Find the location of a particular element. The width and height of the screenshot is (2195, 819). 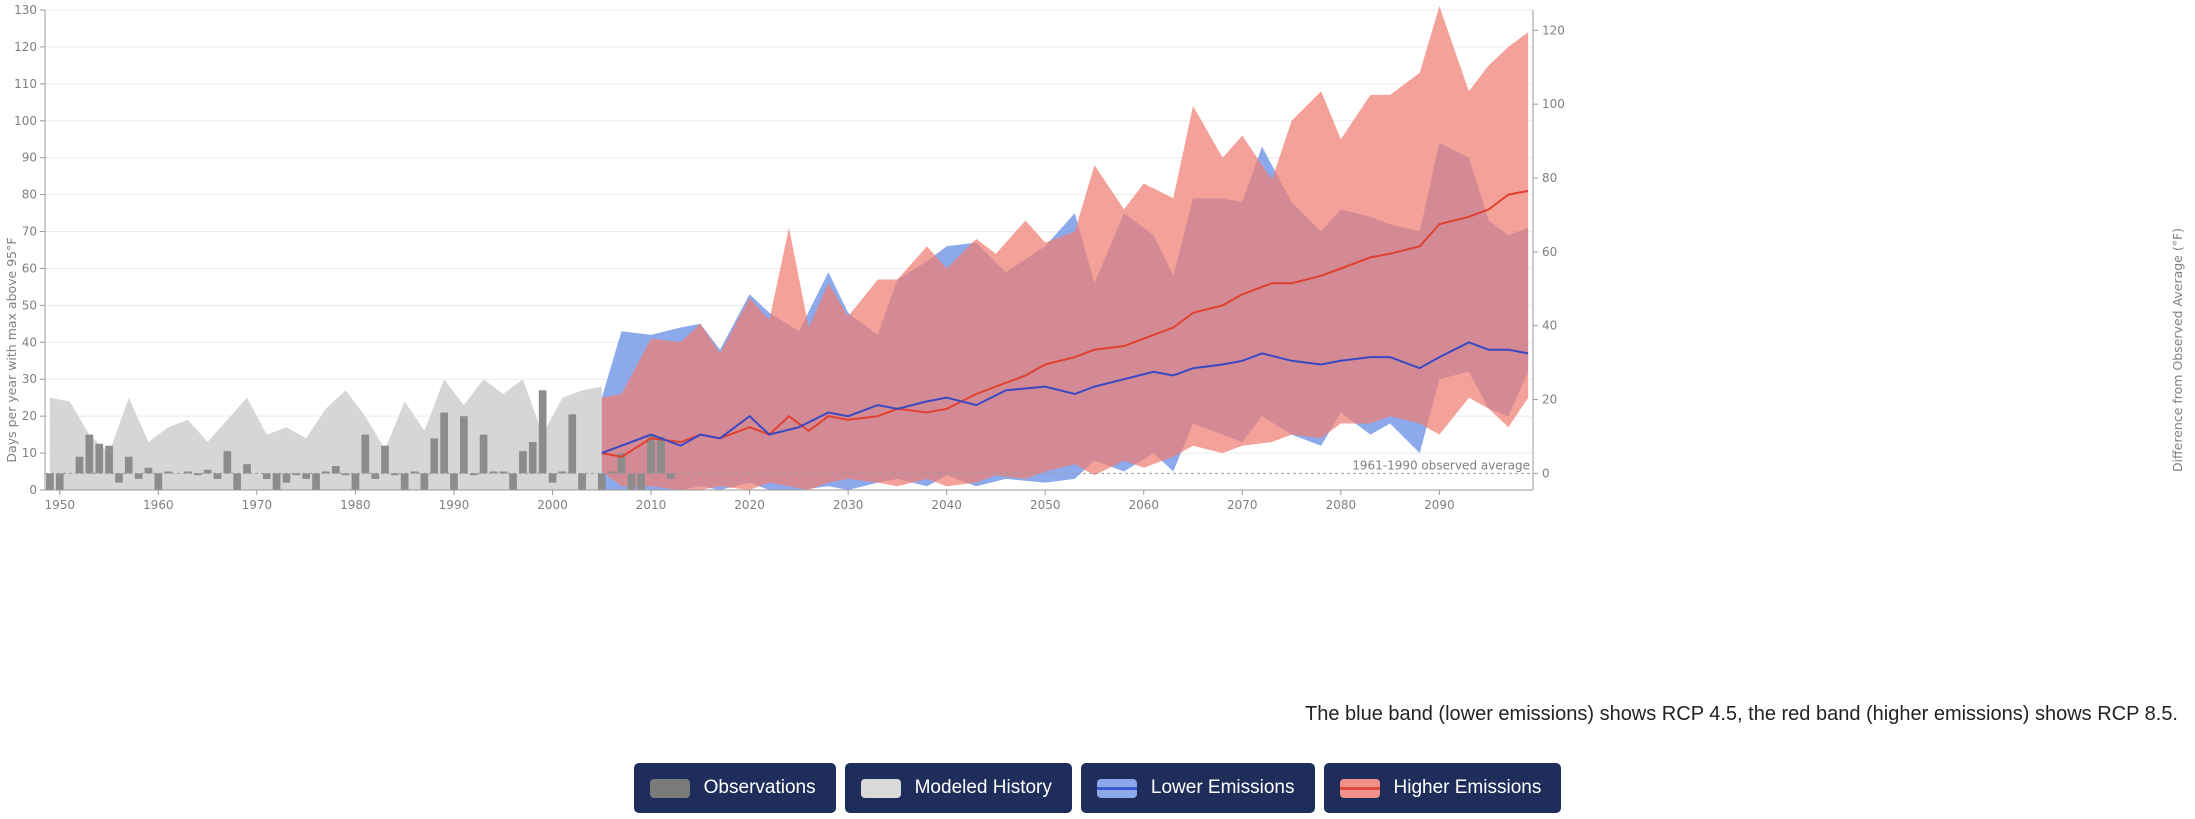

higher-emissions-median-line is located at coordinates (1065, 323).